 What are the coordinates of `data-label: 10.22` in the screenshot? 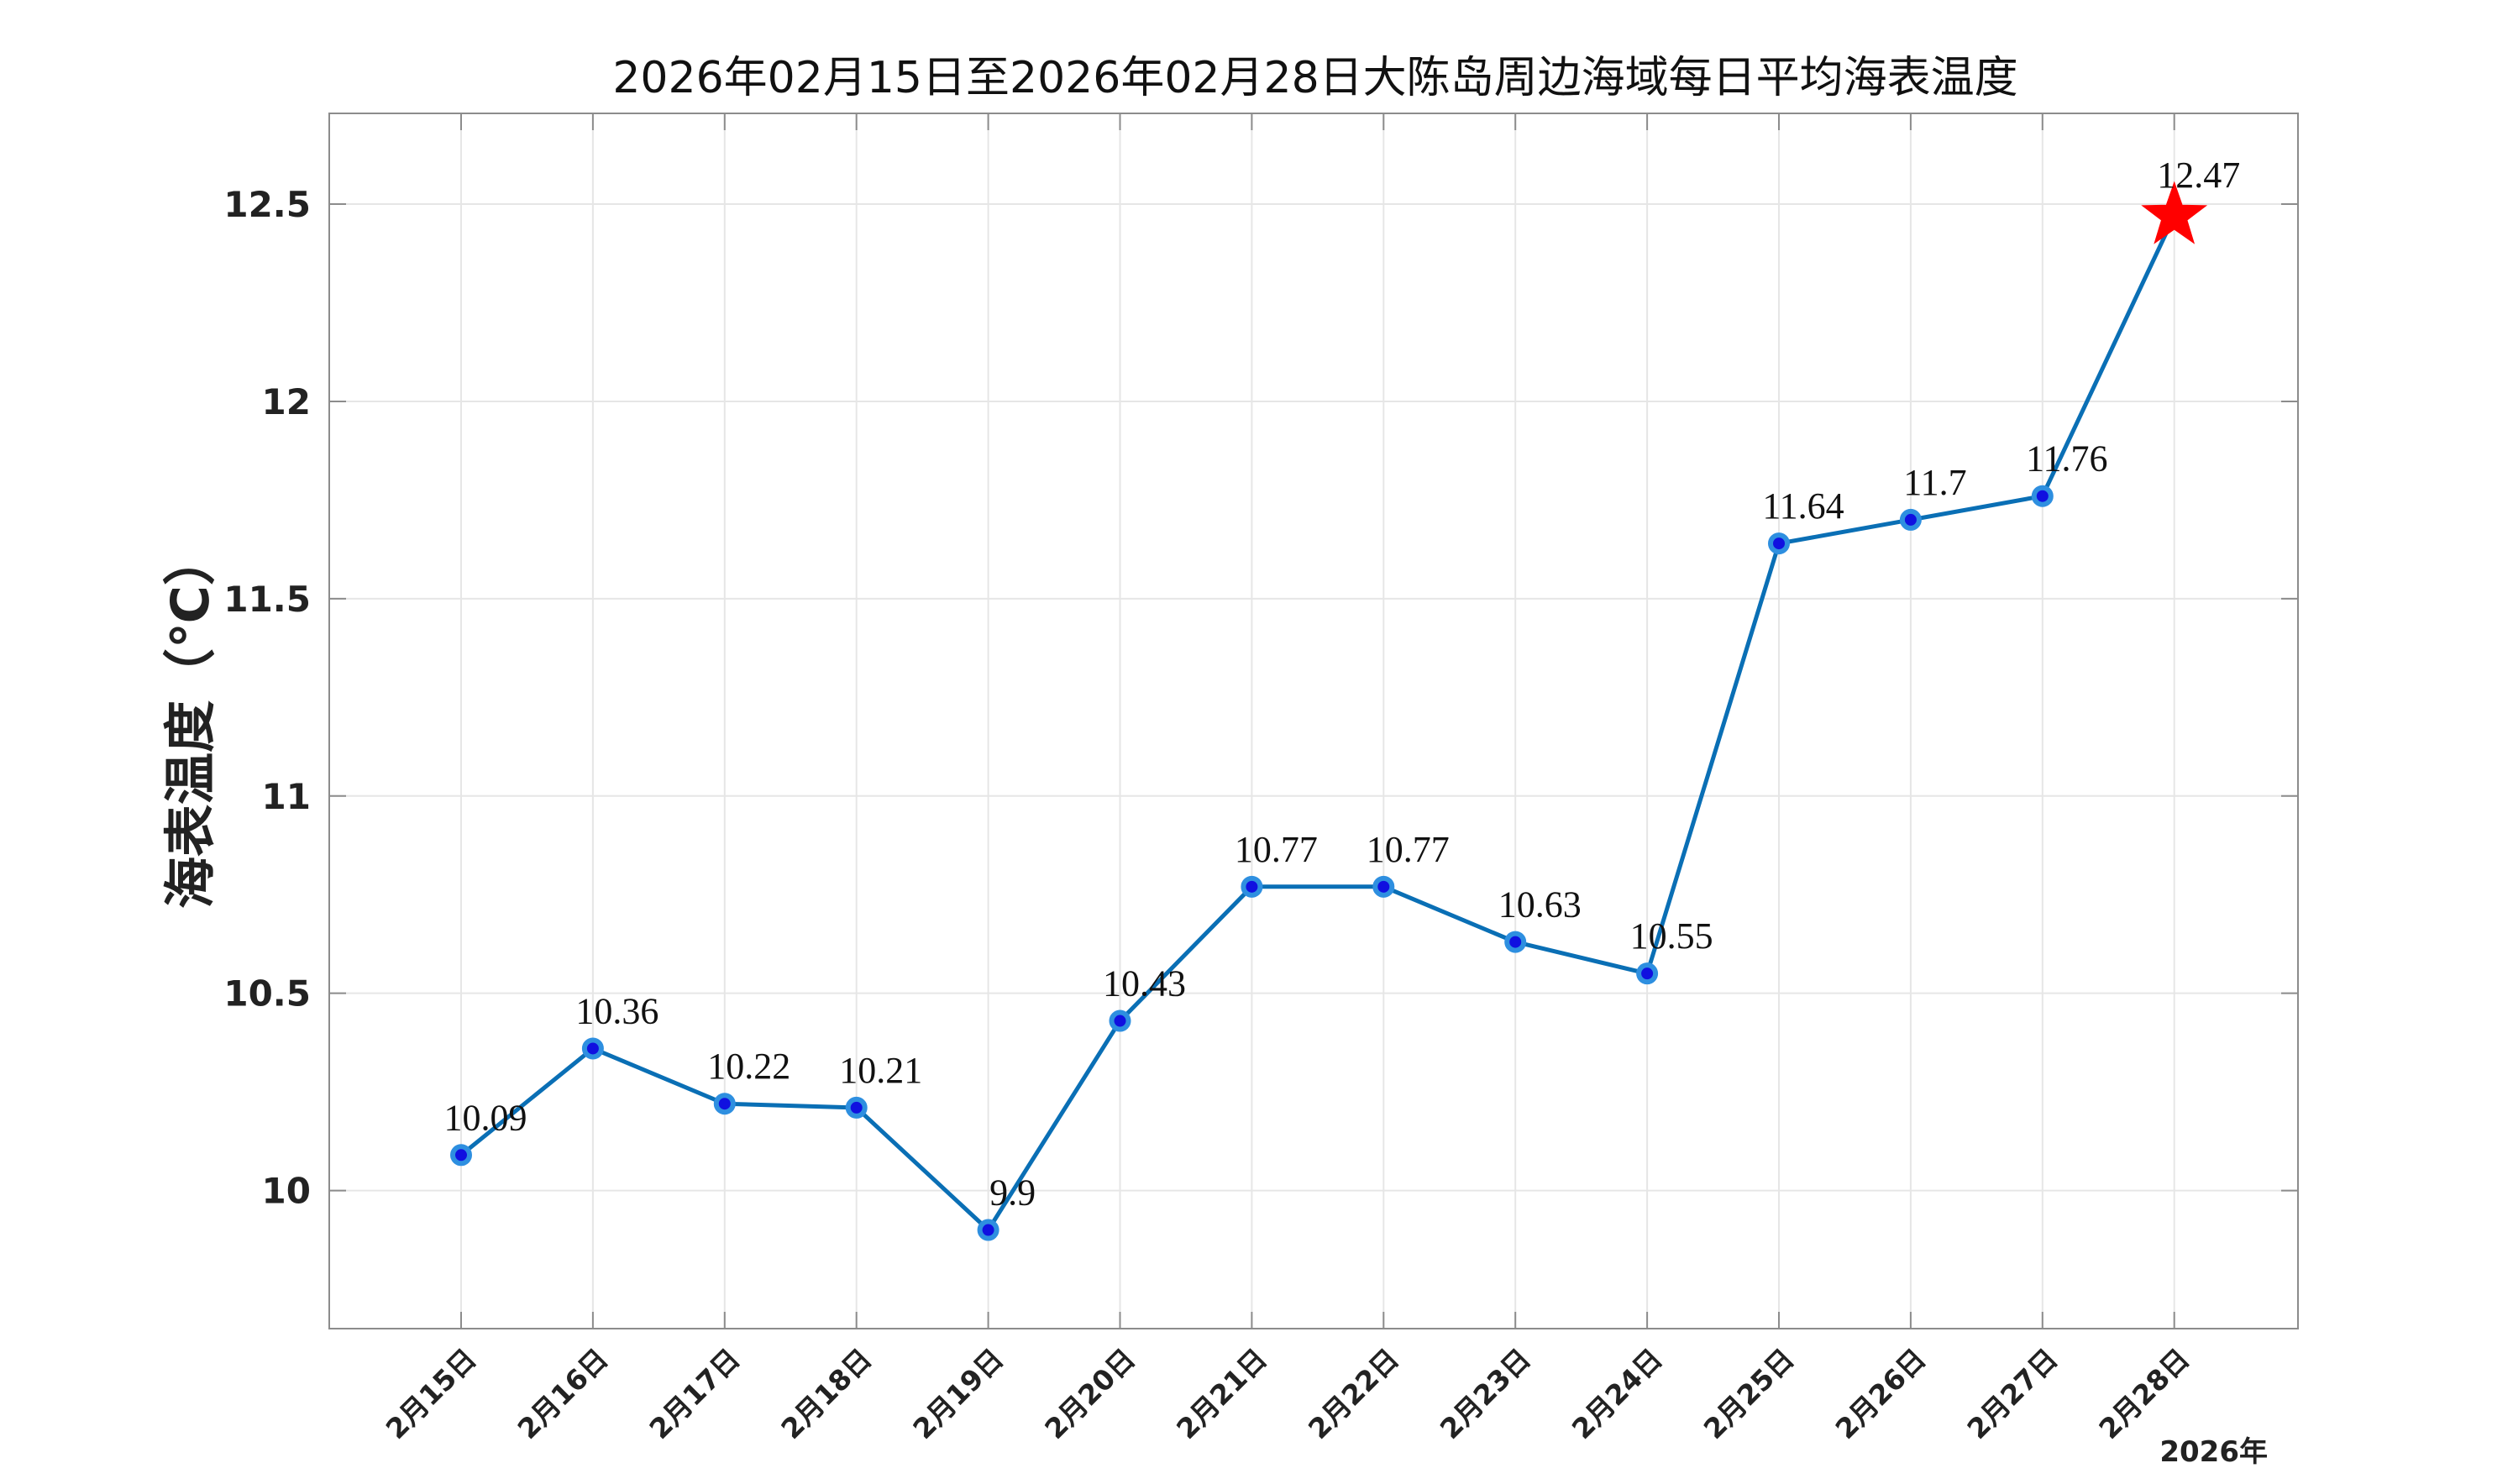 It's located at (749, 1066).